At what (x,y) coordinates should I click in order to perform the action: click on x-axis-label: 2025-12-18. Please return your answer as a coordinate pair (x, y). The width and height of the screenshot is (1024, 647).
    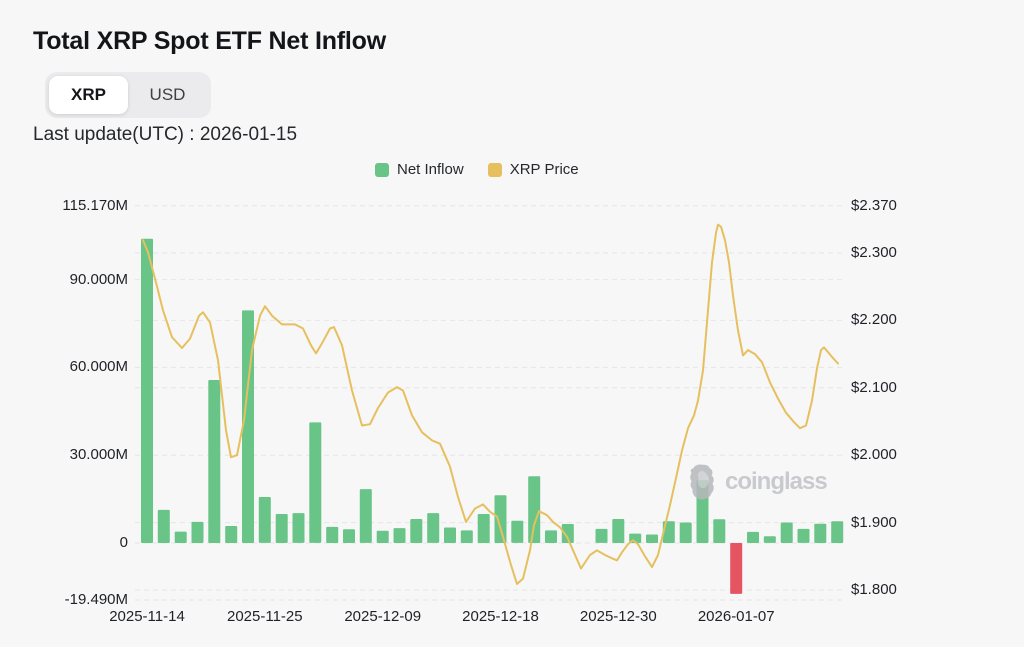
    Looking at the image, I should click on (500, 616).